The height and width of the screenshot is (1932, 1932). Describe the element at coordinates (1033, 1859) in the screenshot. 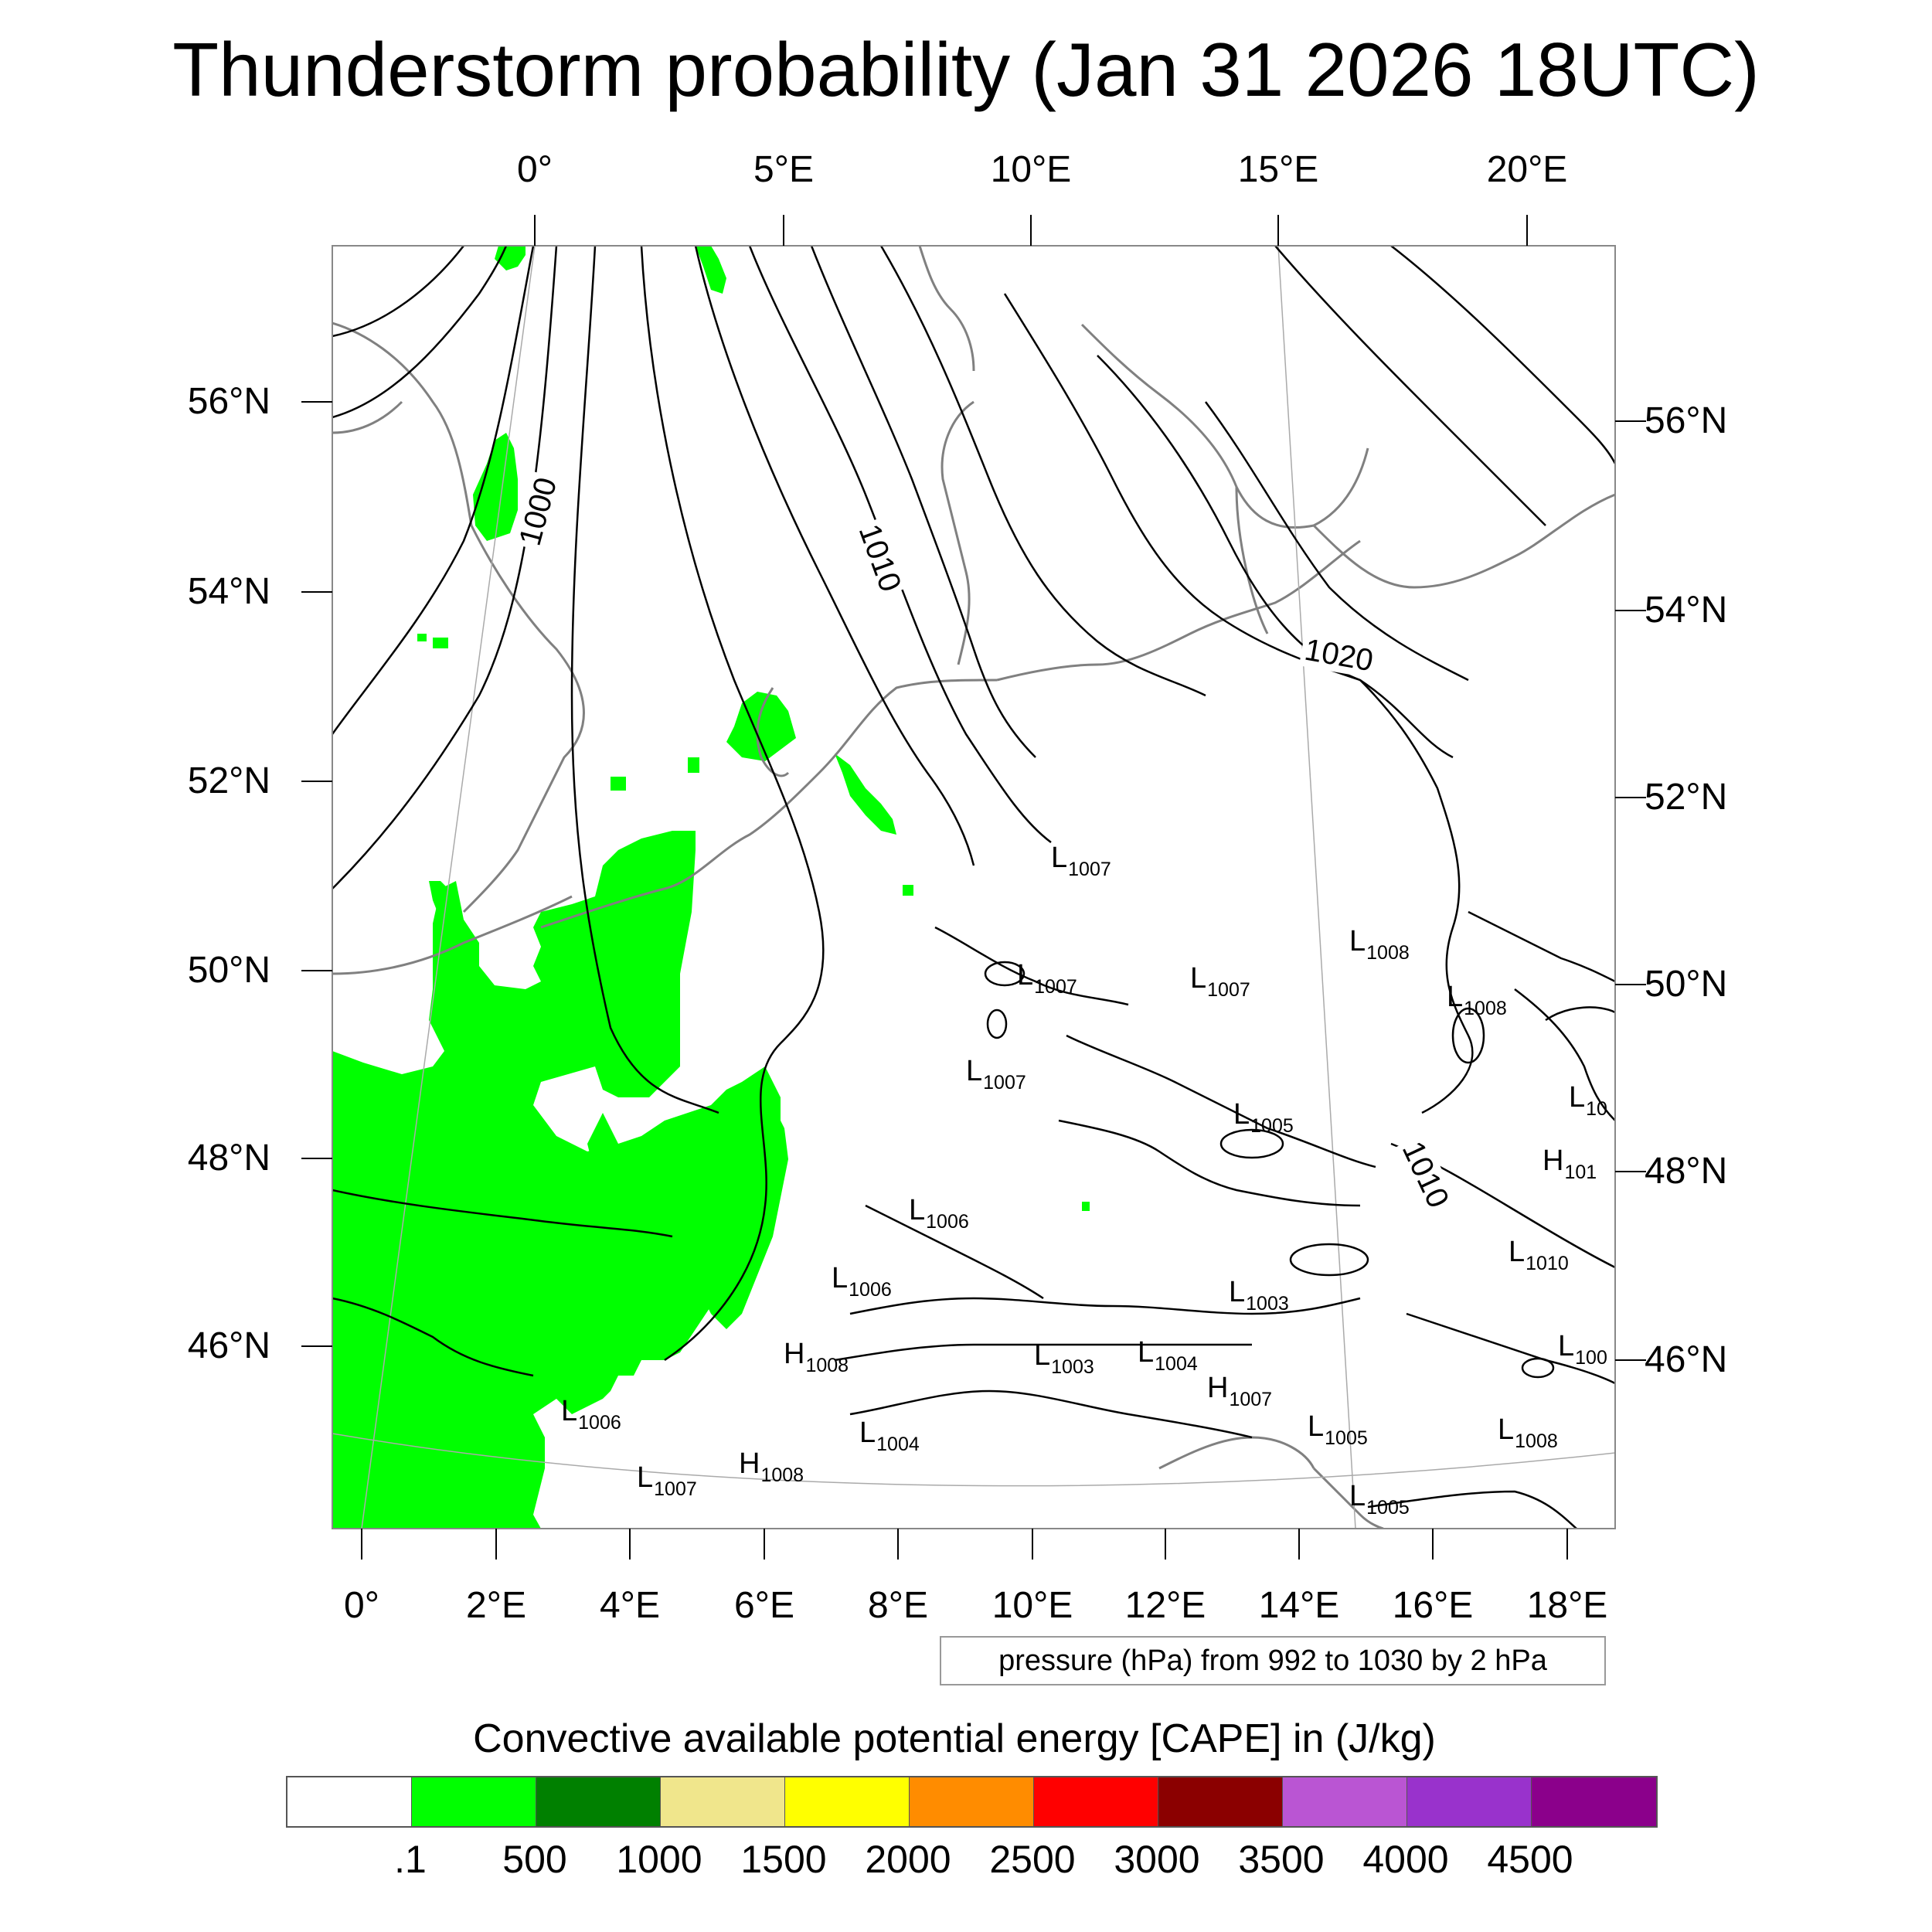

I see `colorbar-label: 2500` at that location.